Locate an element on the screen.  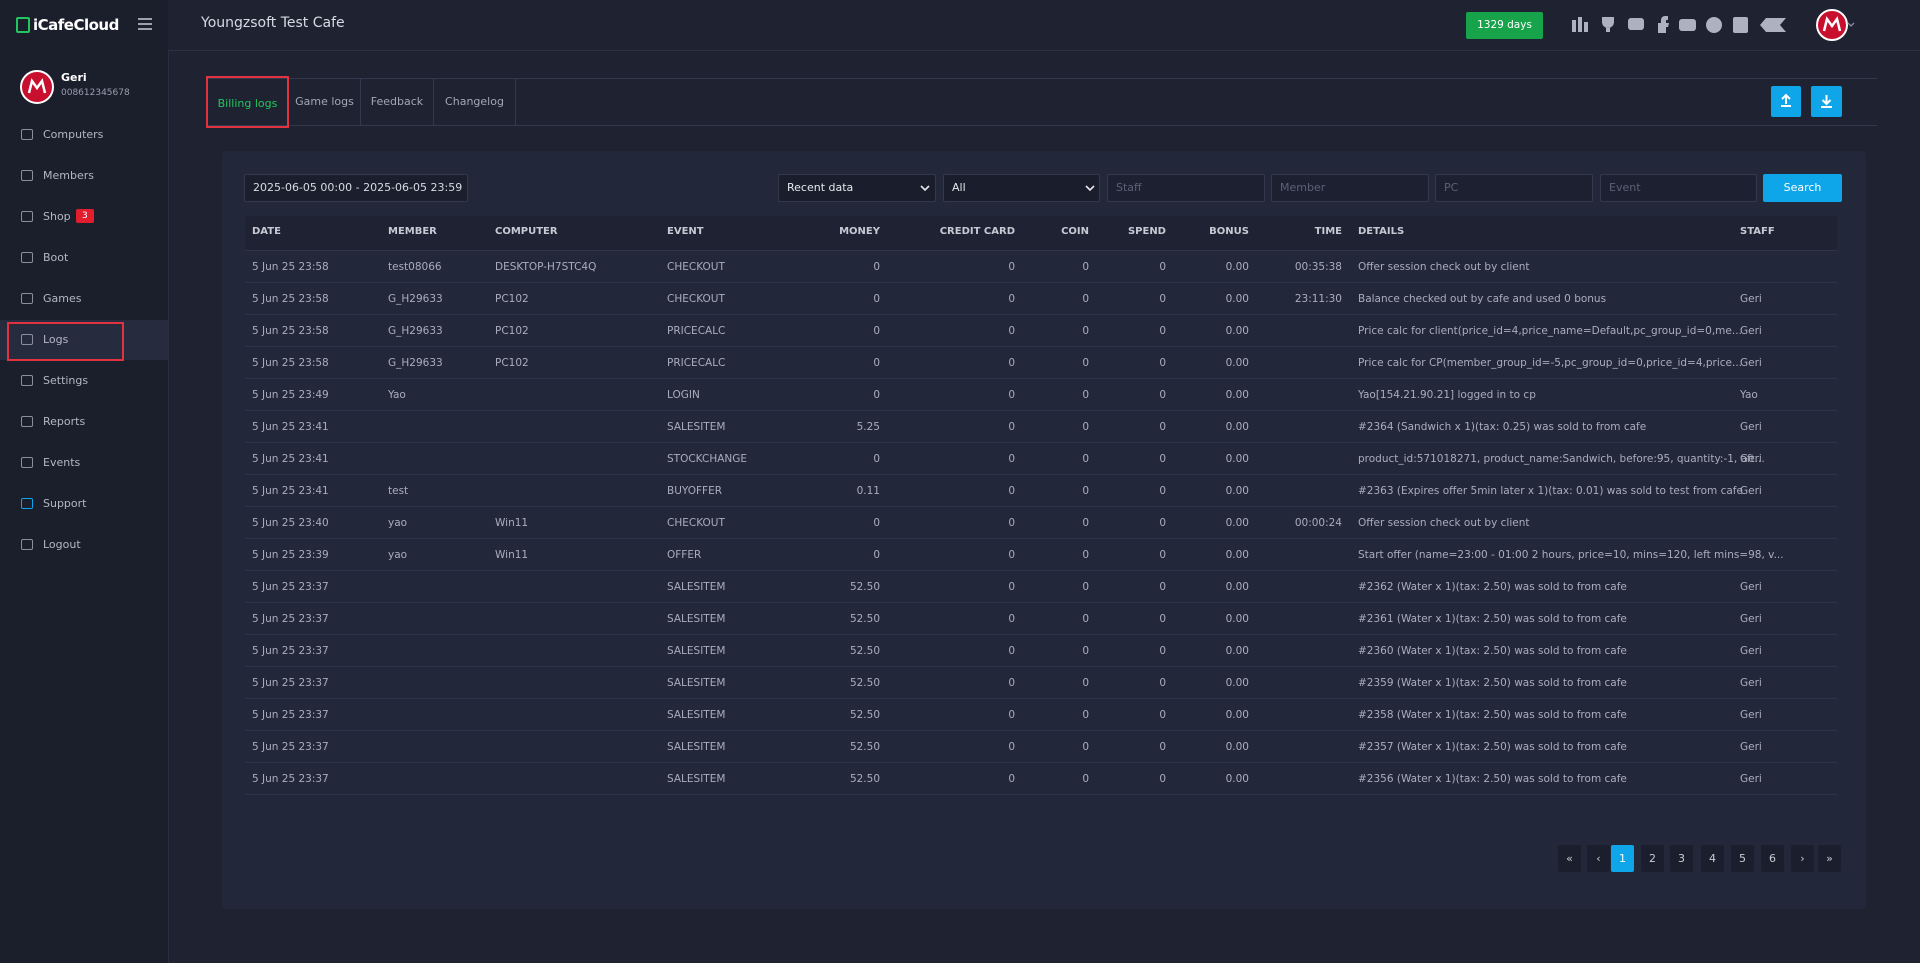
tab: Billing logs is located at coordinates (247, 102).